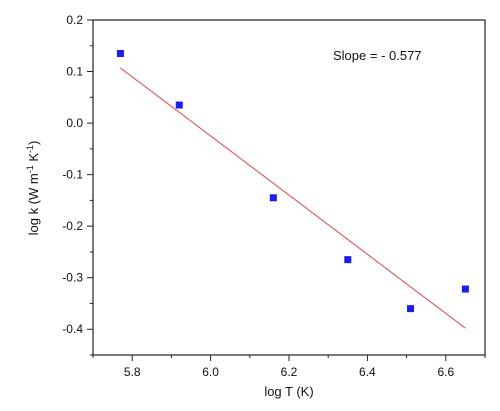 The height and width of the screenshot is (411, 500). What do you see at coordinates (72, 329) in the screenshot?
I see `y-tick-label: -0.4` at bounding box center [72, 329].